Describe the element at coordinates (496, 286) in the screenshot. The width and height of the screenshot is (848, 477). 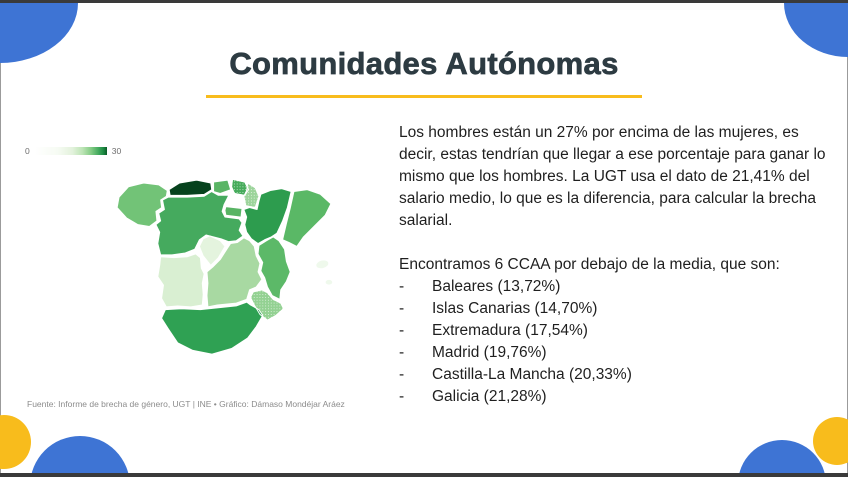
I see `list-item-label: Baleares (13,72%)` at that location.